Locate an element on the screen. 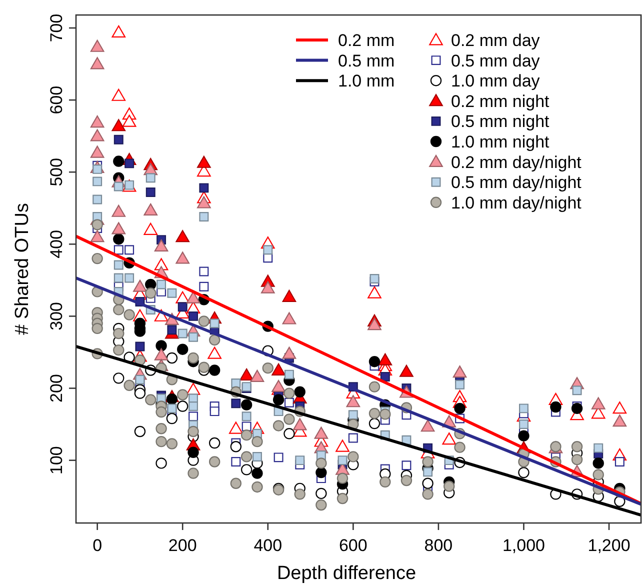 This screenshot has height=587, width=642. legend-label: 1.0 mm is located at coordinates (366, 81).